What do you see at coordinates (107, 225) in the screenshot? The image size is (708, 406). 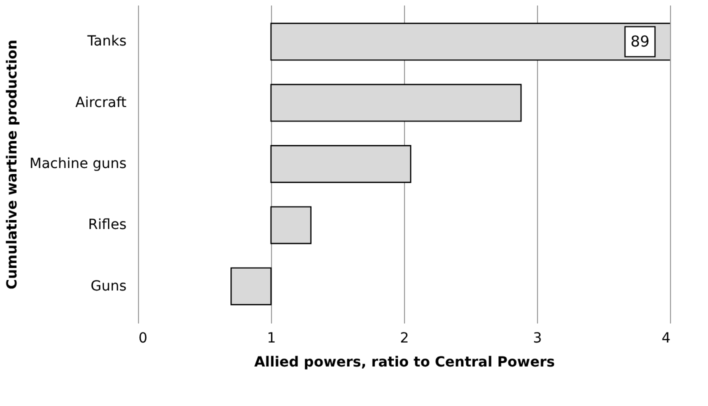 I see `y-tick-label: Rifles` at bounding box center [107, 225].